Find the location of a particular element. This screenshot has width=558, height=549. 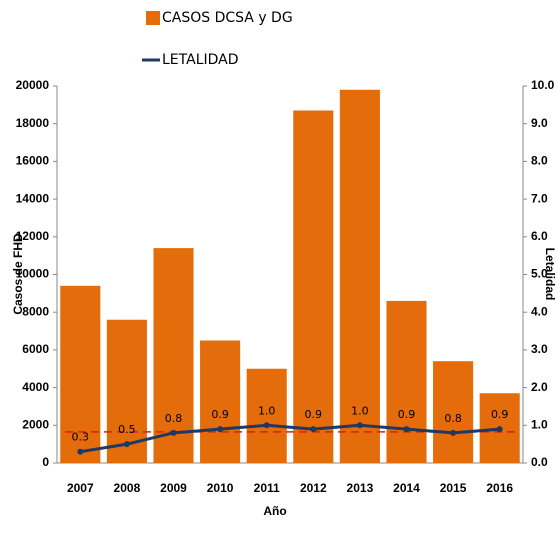

y2-tick-label: 1.0 is located at coordinates (539, 424).